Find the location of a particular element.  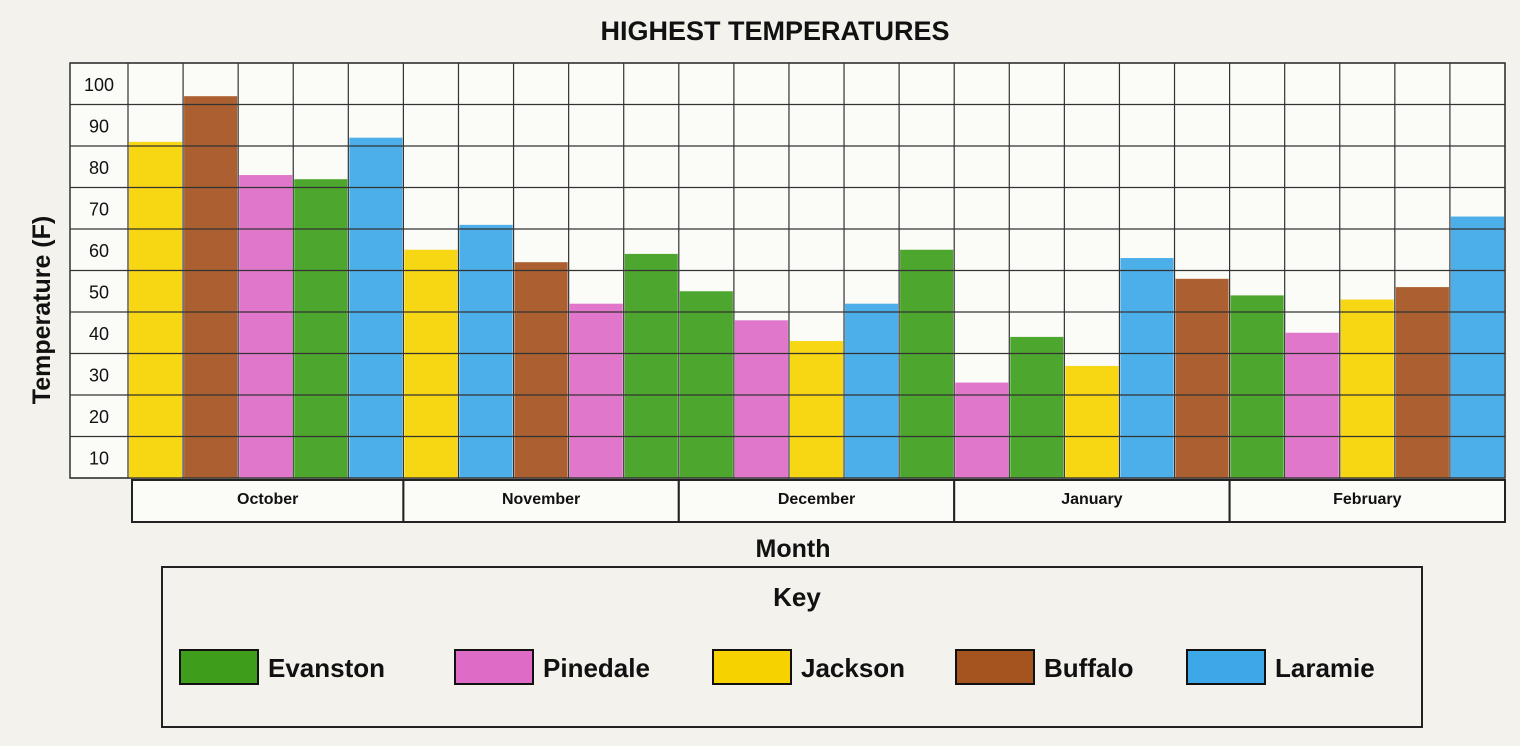

legend-label-jackson: Jackson is located at coordinates (853, 668).